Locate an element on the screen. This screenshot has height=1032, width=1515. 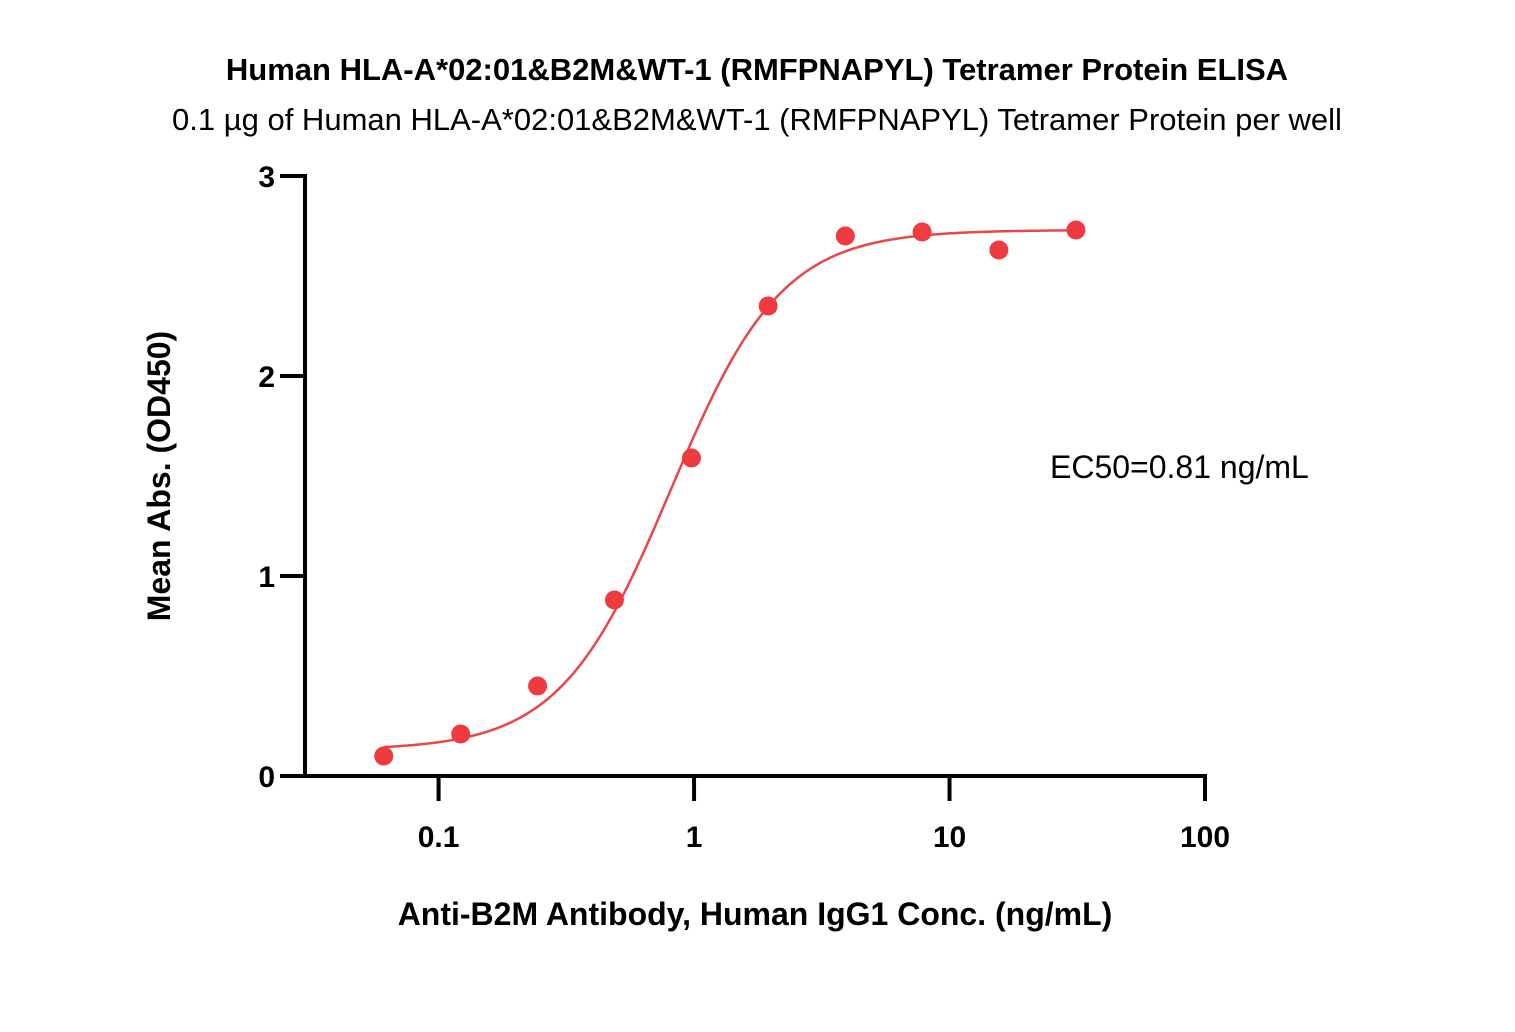
y-axis: 0 1 2 3 is located at coordinates (282, 477).